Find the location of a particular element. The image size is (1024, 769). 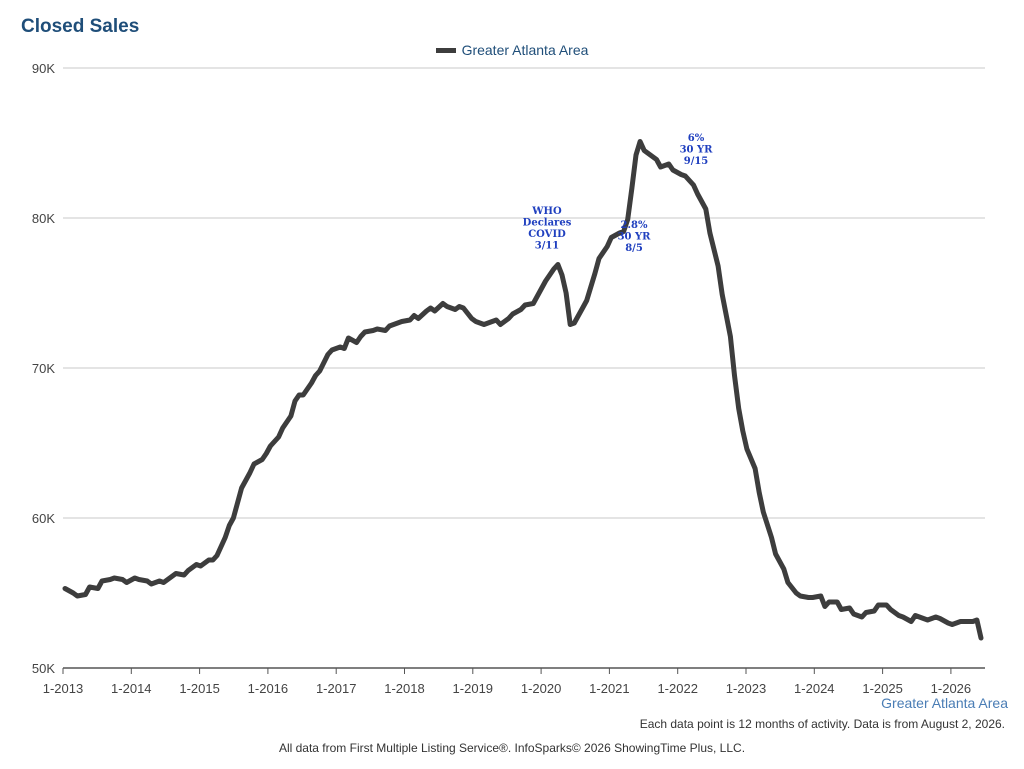

chart-legend: Greater Atlanta Area is located at coordinates (512, 50).